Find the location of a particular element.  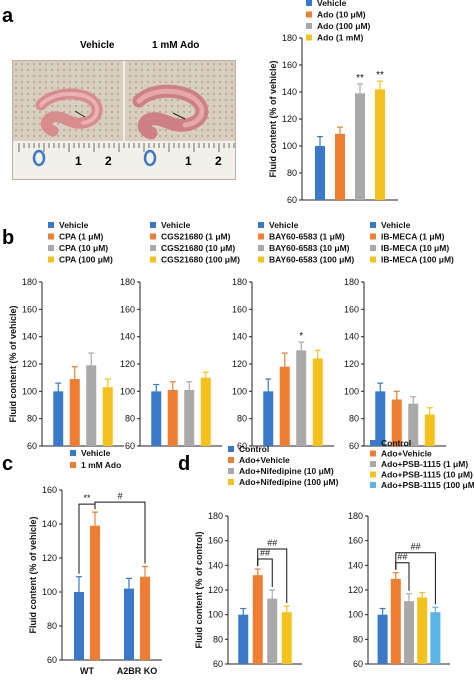

ruler-mark-2: 2 is located at coordinates (108, 161).